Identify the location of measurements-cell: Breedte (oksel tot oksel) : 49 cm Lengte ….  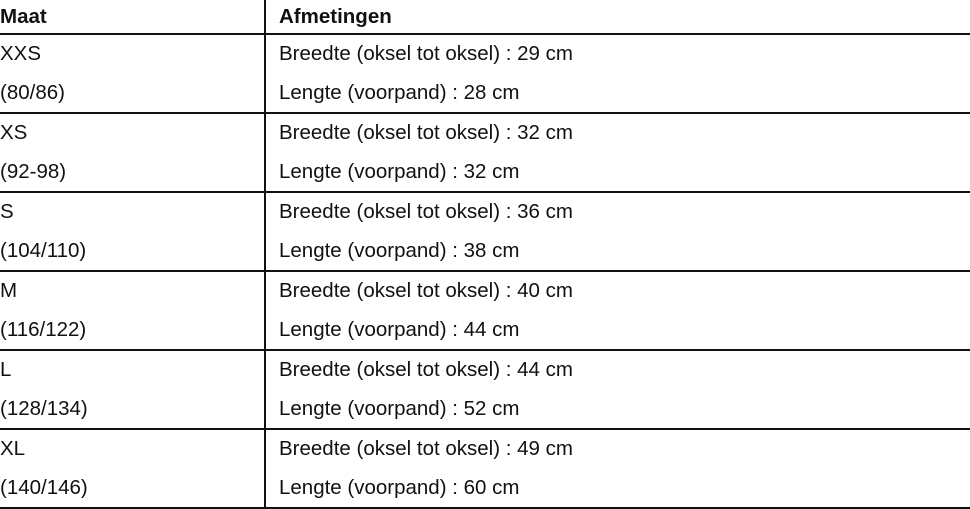
(617, 469).